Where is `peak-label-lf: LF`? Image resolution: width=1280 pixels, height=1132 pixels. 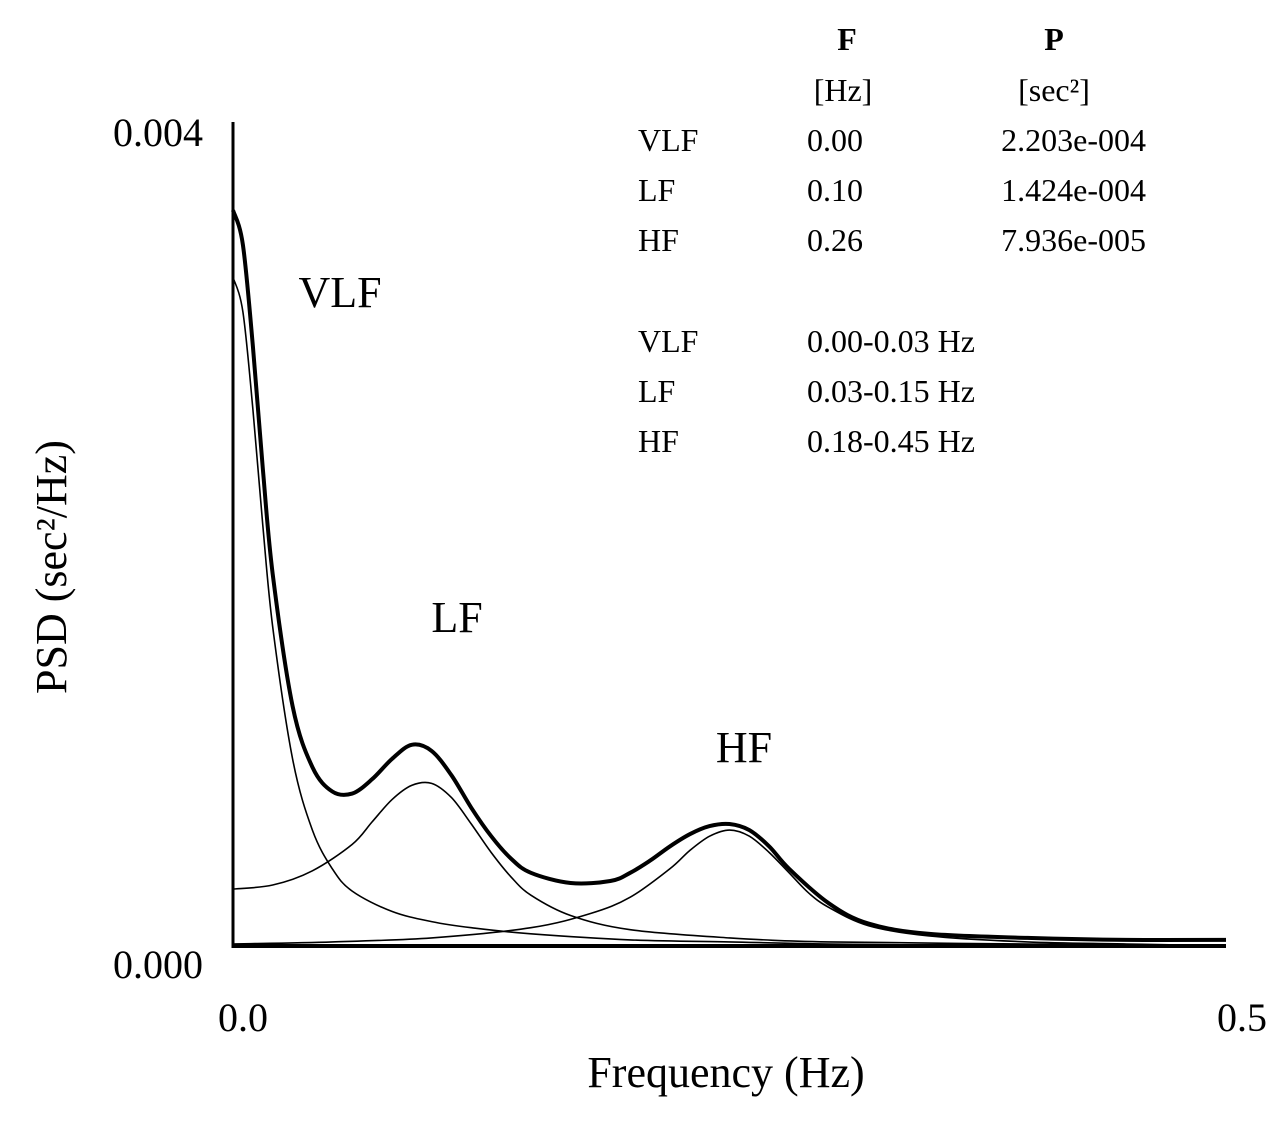
peak-label-lf: LF is located at coordinates (456, 617).